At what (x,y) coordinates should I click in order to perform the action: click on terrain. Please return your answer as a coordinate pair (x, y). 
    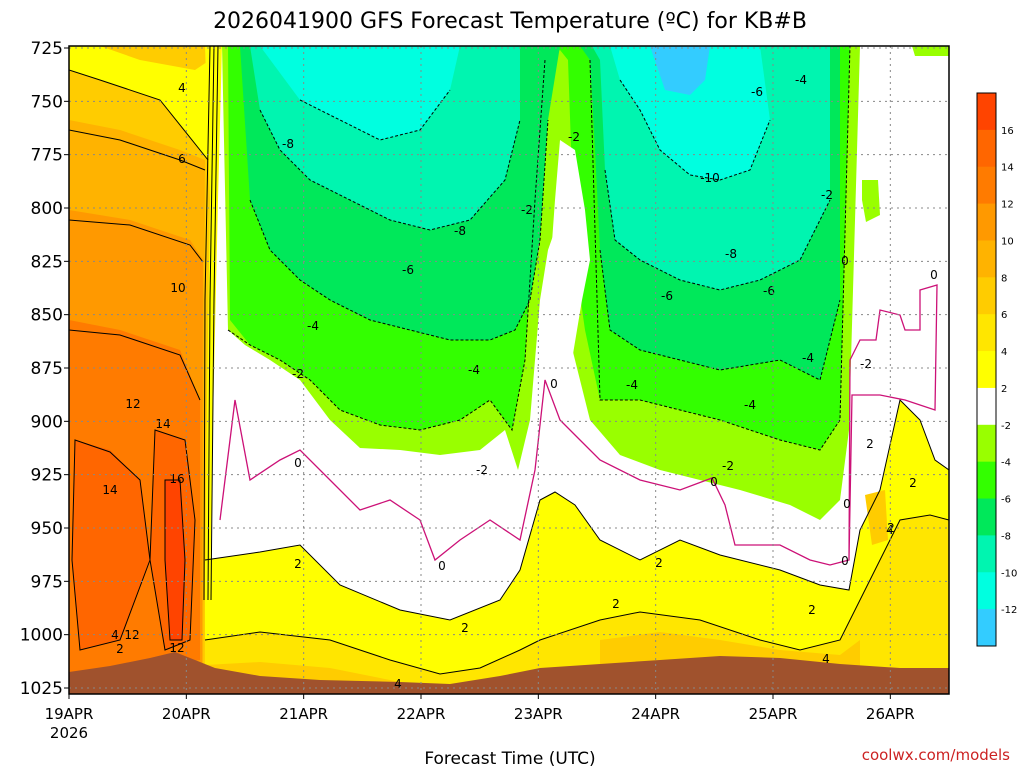
    Looking at the image, I should click on (509, 673).